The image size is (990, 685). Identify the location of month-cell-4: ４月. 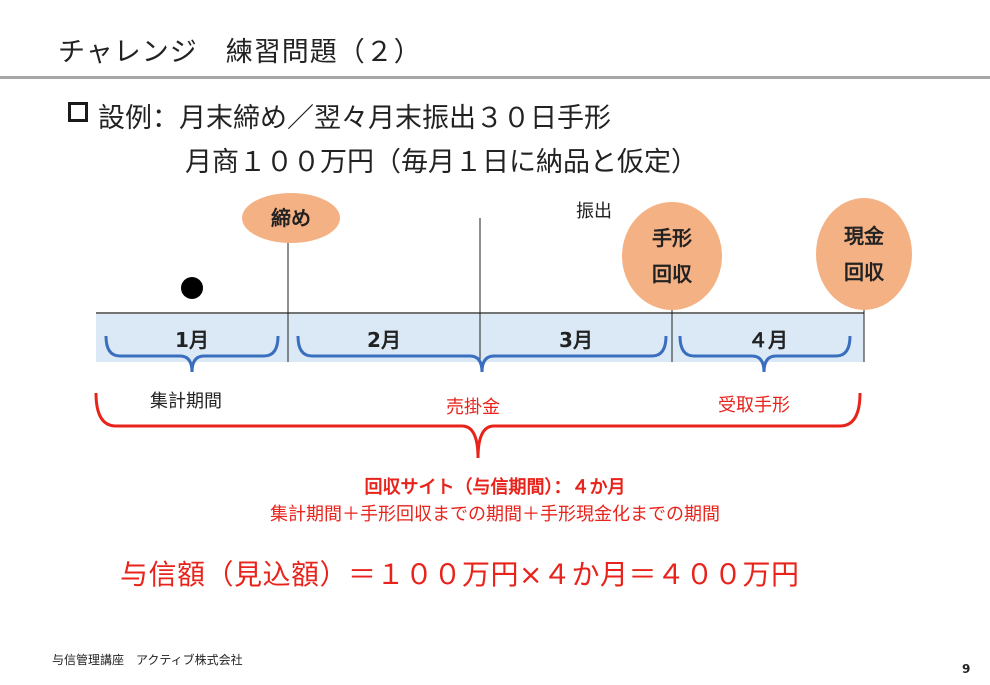
(768, 338).